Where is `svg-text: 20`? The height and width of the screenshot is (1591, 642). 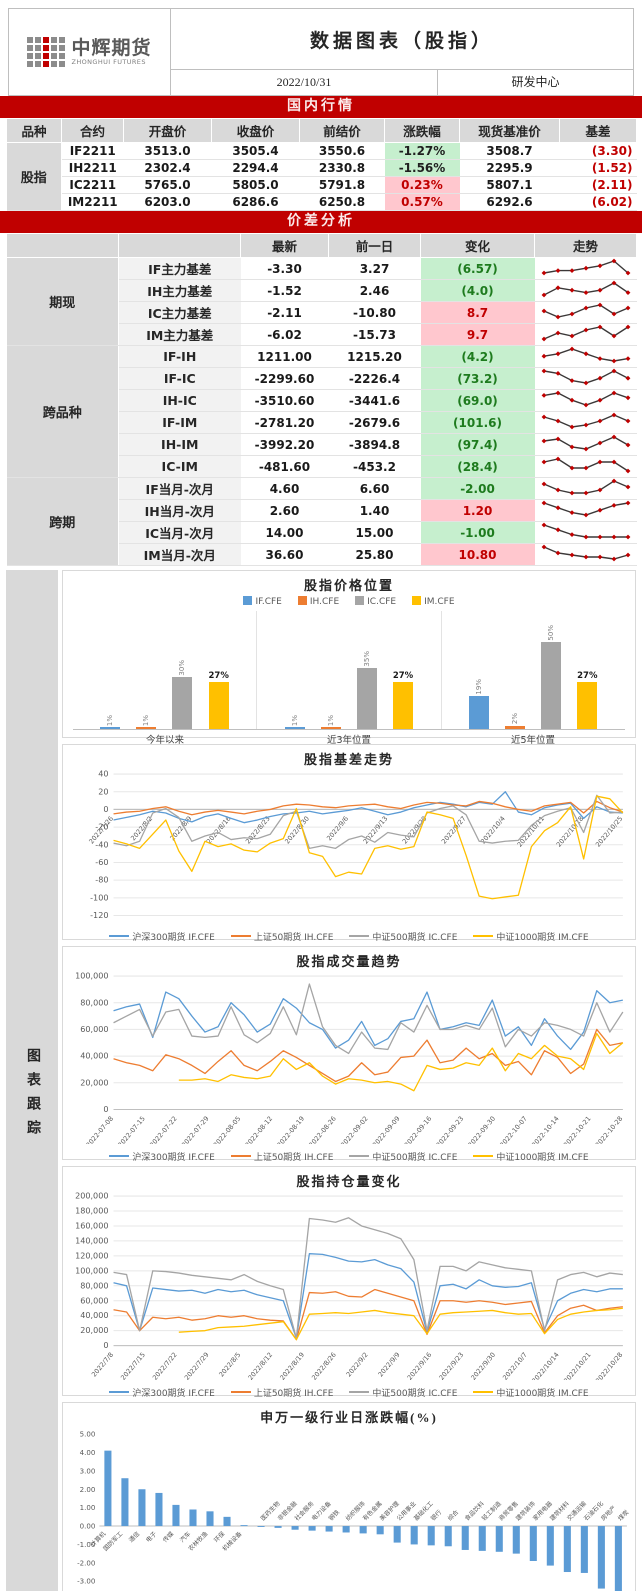
svg-text: 20 is located at coordinates (103, 791).